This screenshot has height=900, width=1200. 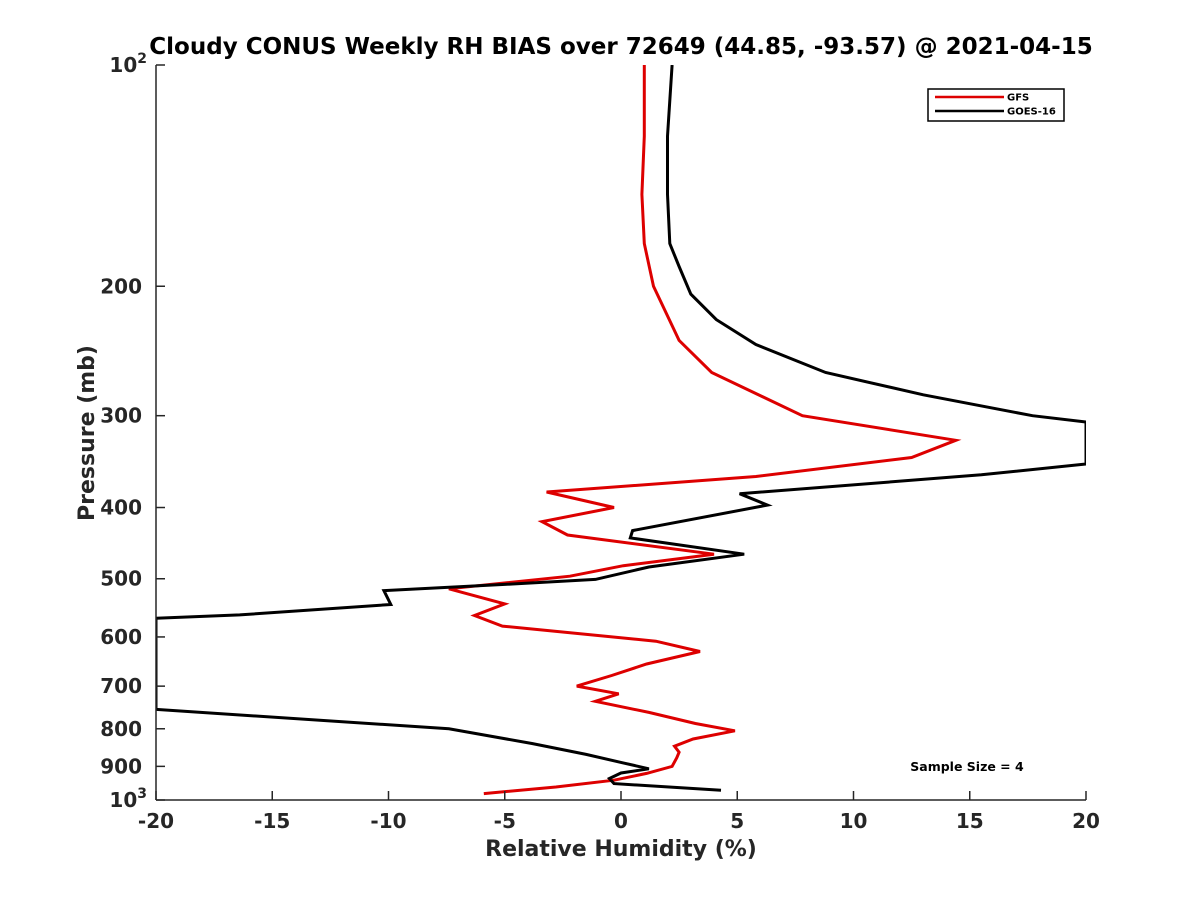 What do you see at coordinates (388, 821) in the screenshot?
I see `x-tick-label: -10` at bounding box center [388, 821].